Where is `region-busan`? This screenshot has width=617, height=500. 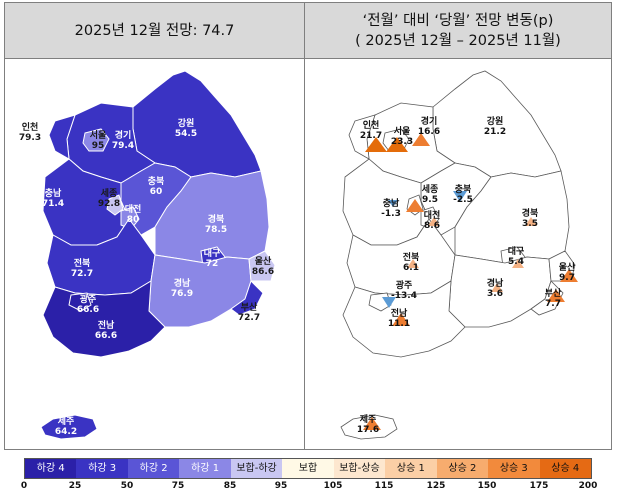 region-busan is located at coordinates (247, 298).